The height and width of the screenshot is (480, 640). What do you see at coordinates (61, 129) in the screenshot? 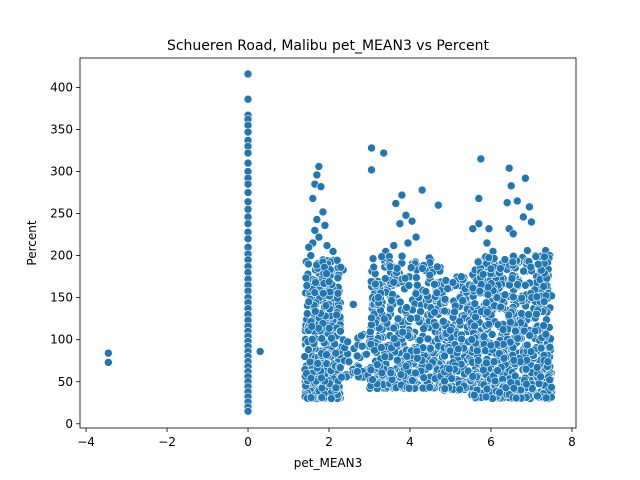
I see `y-tick-label: 350` at bounding box center [61, 129].